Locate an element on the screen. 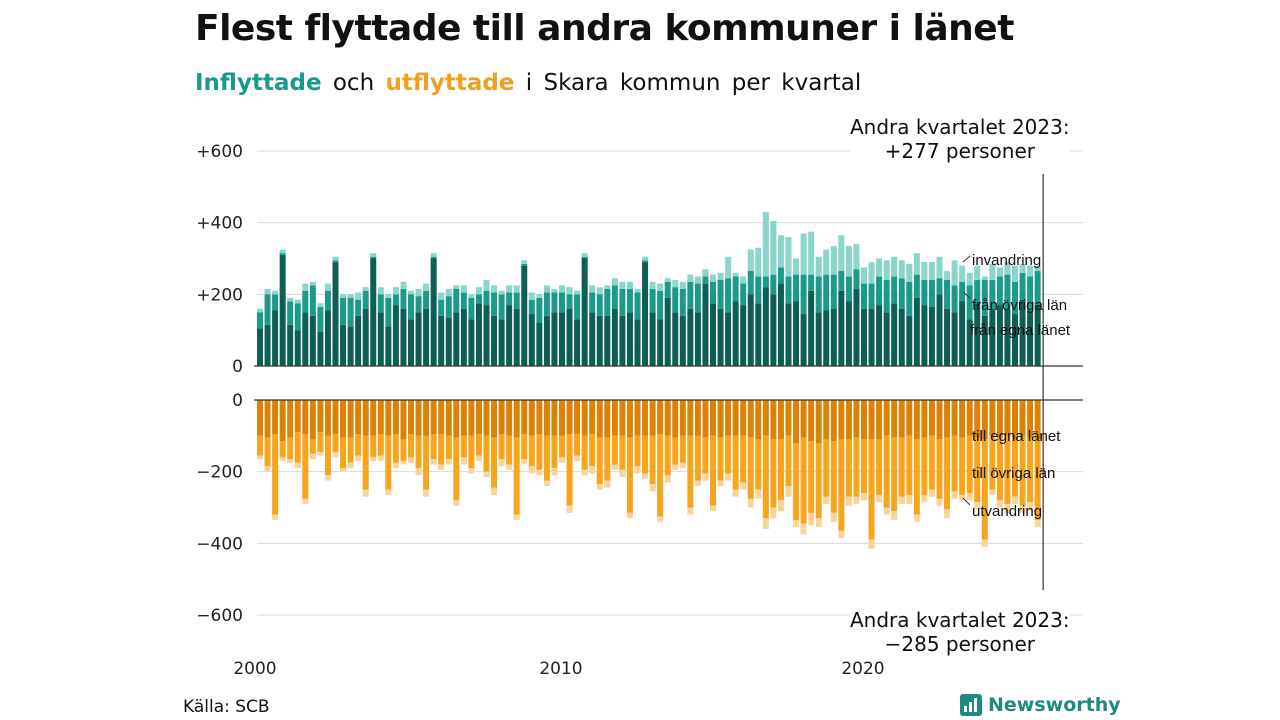 This screenshot has height=720, width=1280. y-tick-label: 0 is located at coordinates (237, 367).